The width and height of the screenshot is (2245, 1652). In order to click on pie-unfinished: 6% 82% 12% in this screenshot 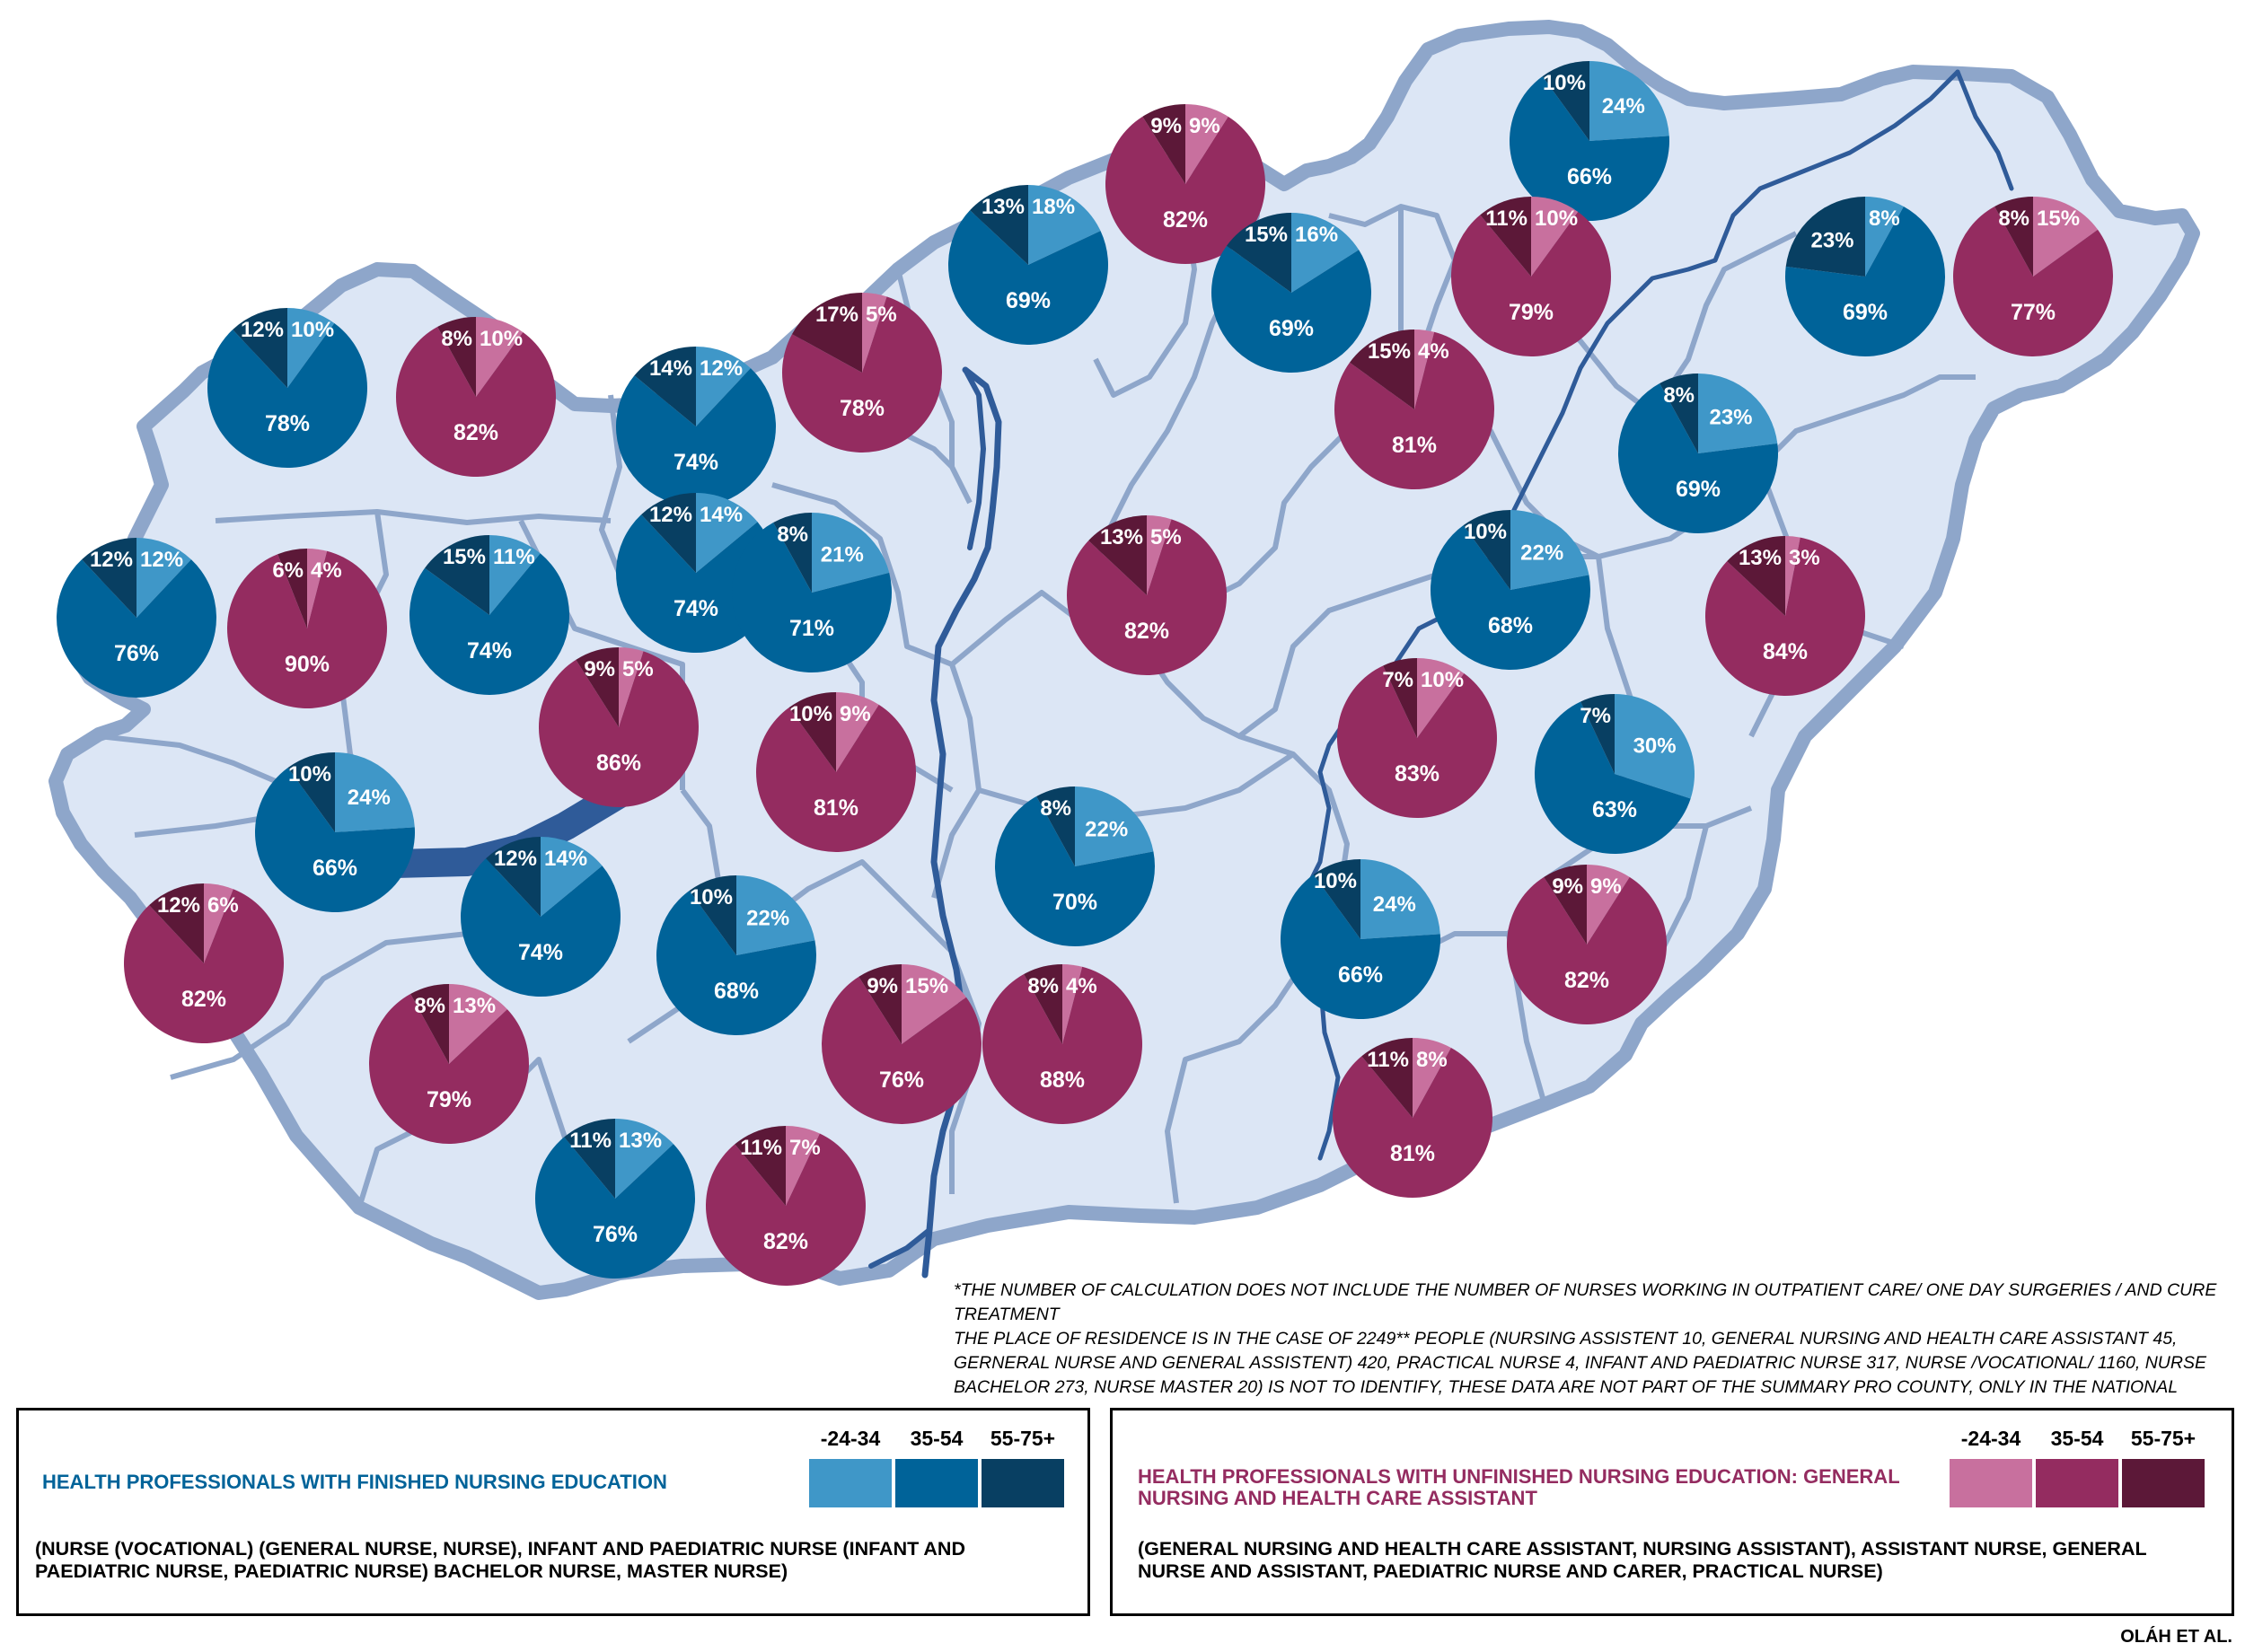, I will do `click(204, 964)`.